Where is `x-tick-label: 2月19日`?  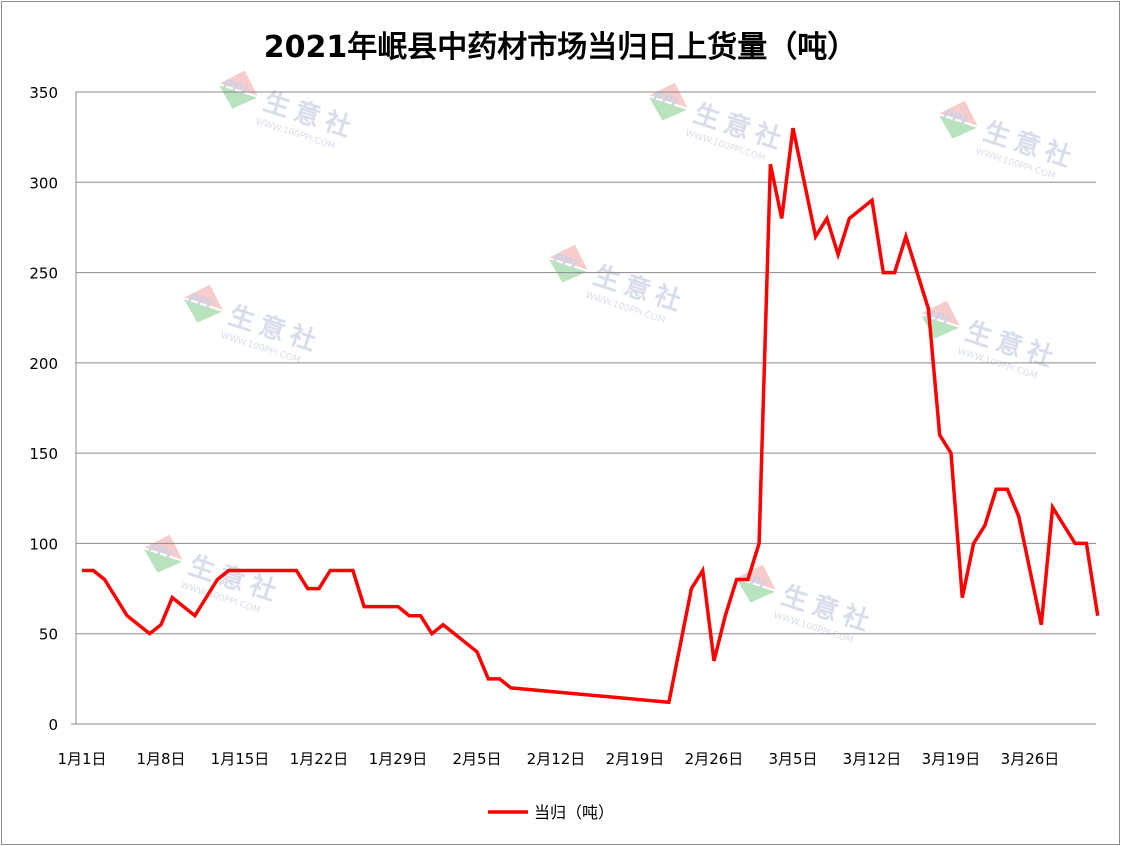
x-tick-label: 2月19日 is located at coordinates (635, 759).